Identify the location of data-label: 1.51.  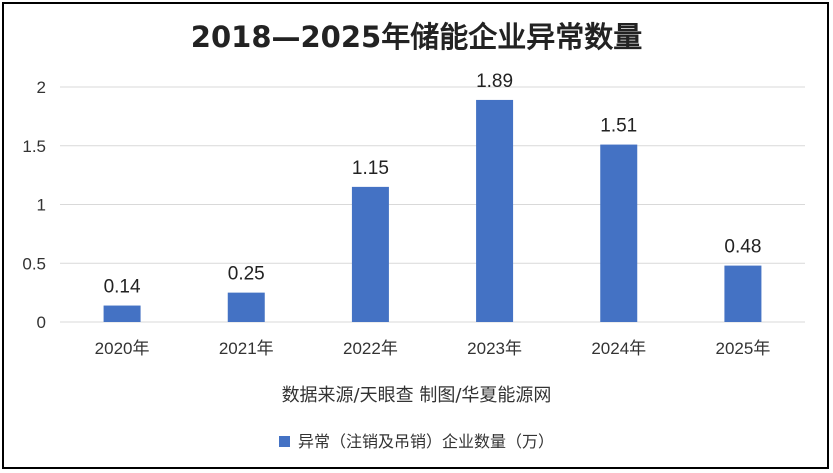
(618, 126).